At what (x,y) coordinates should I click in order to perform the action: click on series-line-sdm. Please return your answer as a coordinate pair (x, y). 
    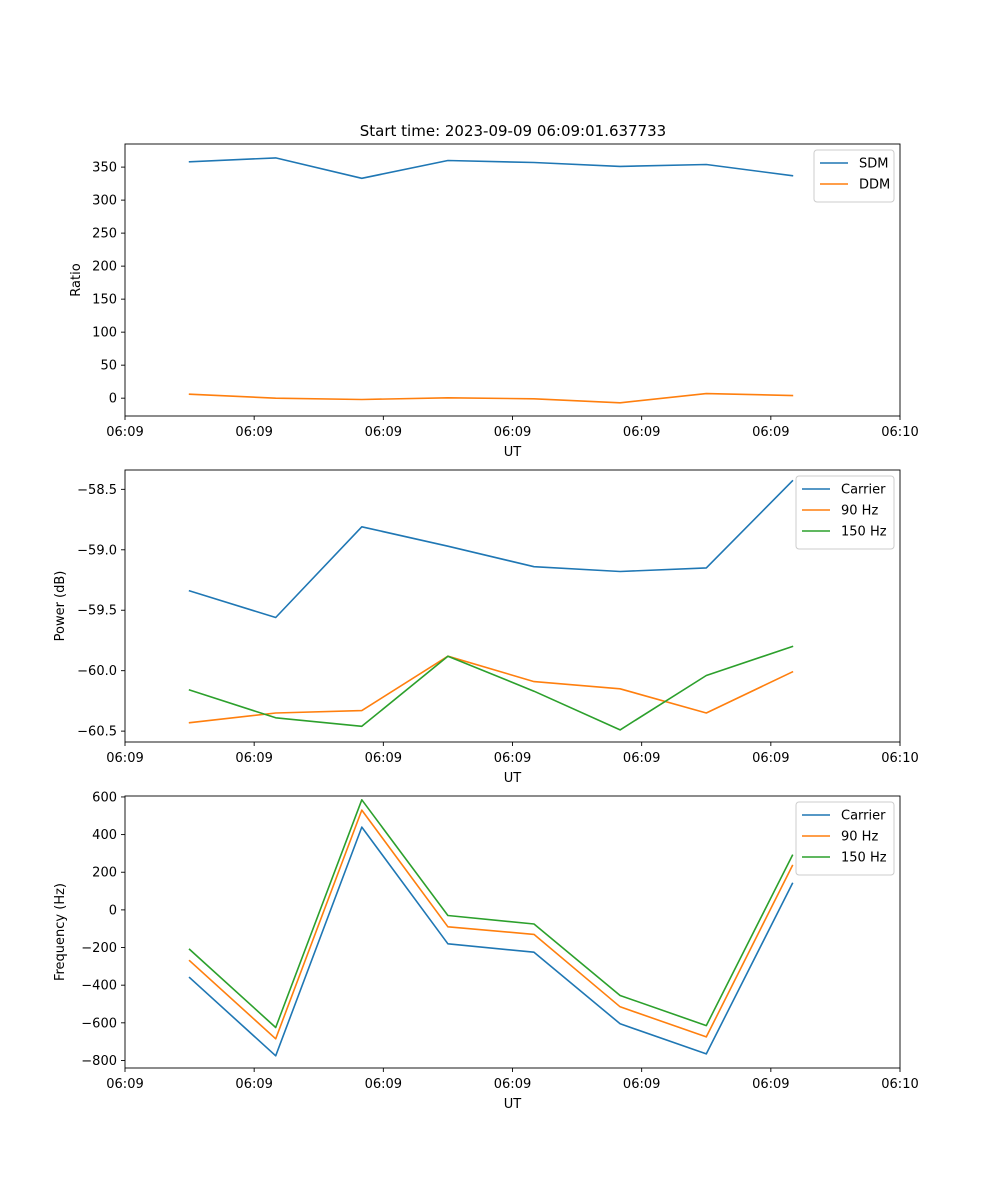
    Looking at the image, I should click on (491, 168).